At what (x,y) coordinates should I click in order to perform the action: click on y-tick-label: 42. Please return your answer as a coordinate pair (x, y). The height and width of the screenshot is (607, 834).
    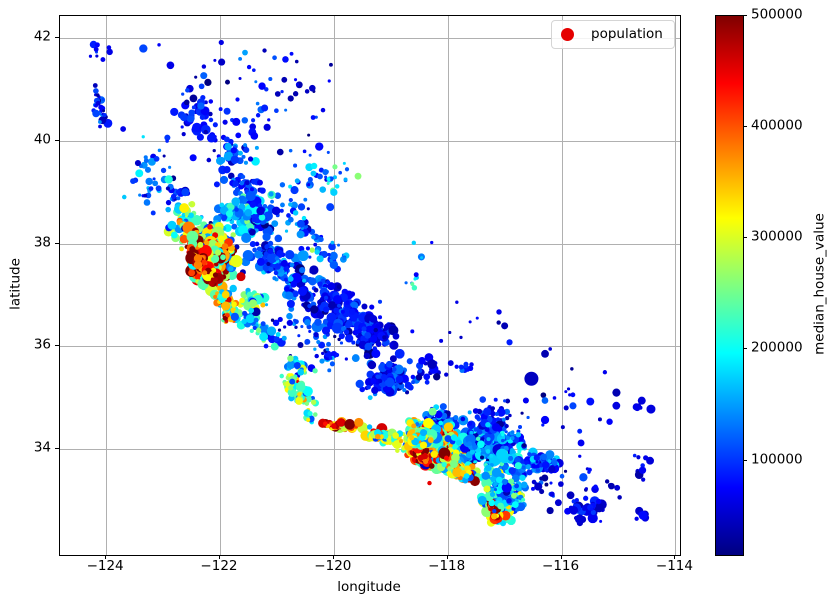
    Looking at the image, I should click on (42, 36).